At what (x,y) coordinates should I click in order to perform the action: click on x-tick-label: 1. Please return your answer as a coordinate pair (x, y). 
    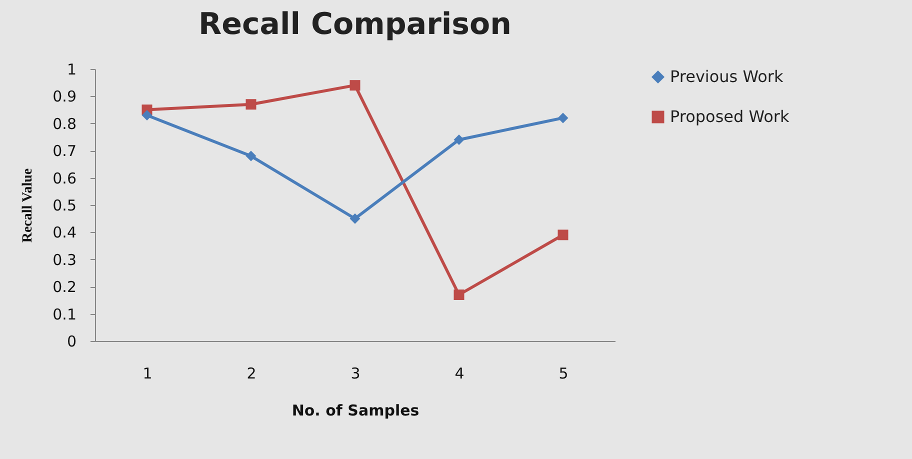
    Looking at the image, I should click on (147, 373).